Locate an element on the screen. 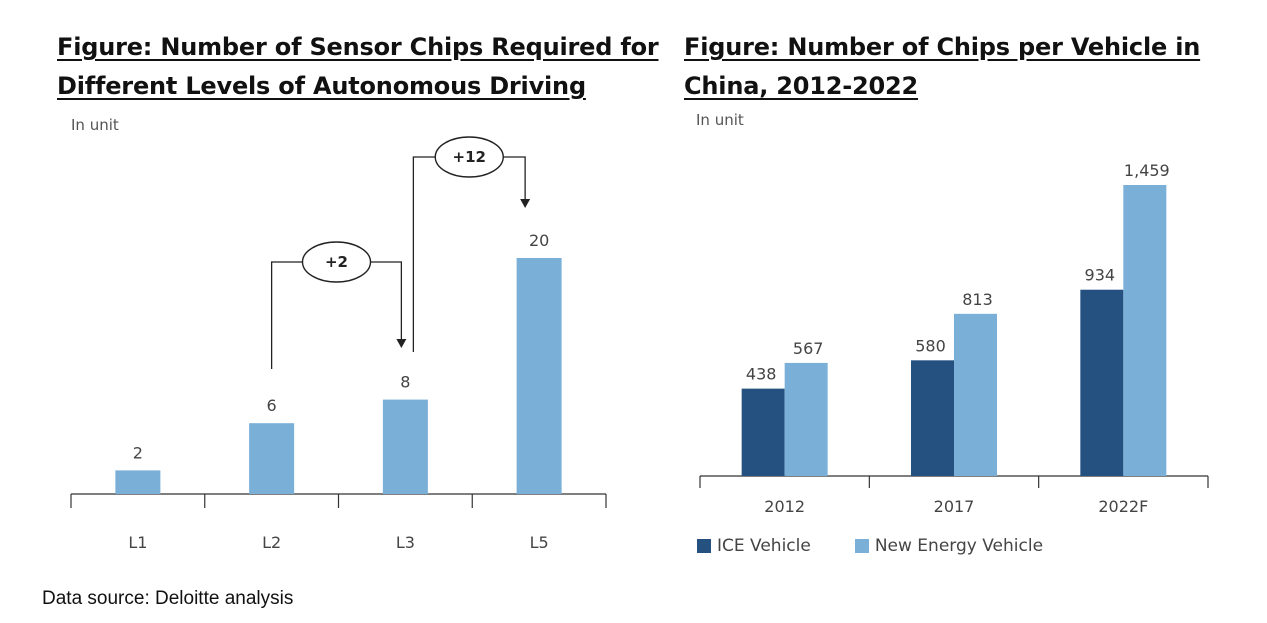  annotation-l3-l5: +12 is located at coordinates (471, 244).